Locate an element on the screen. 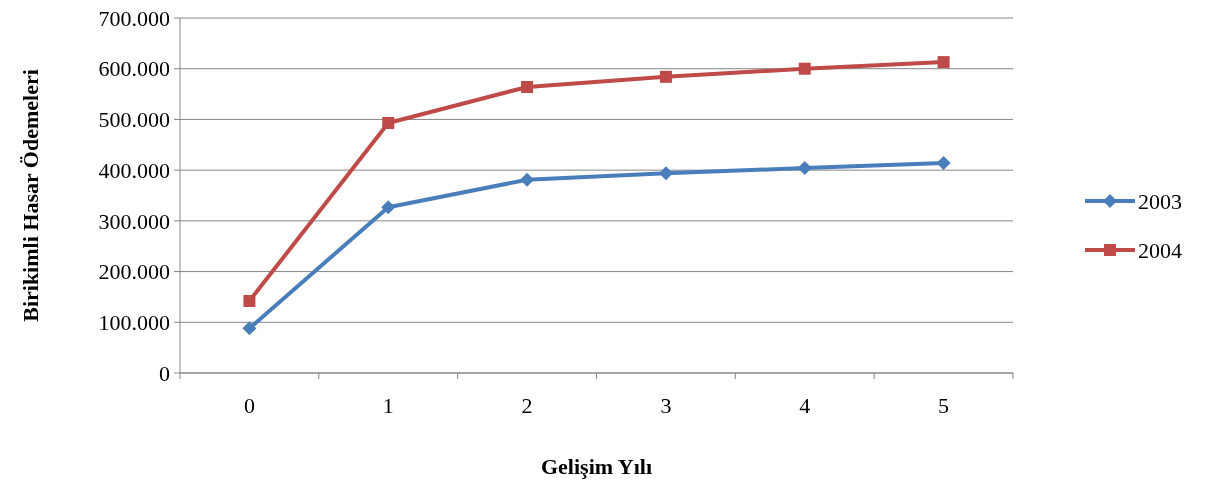 This screenshot has height=489, width=1215. legend-label: 2004 is located at coordinates (1160, 250).